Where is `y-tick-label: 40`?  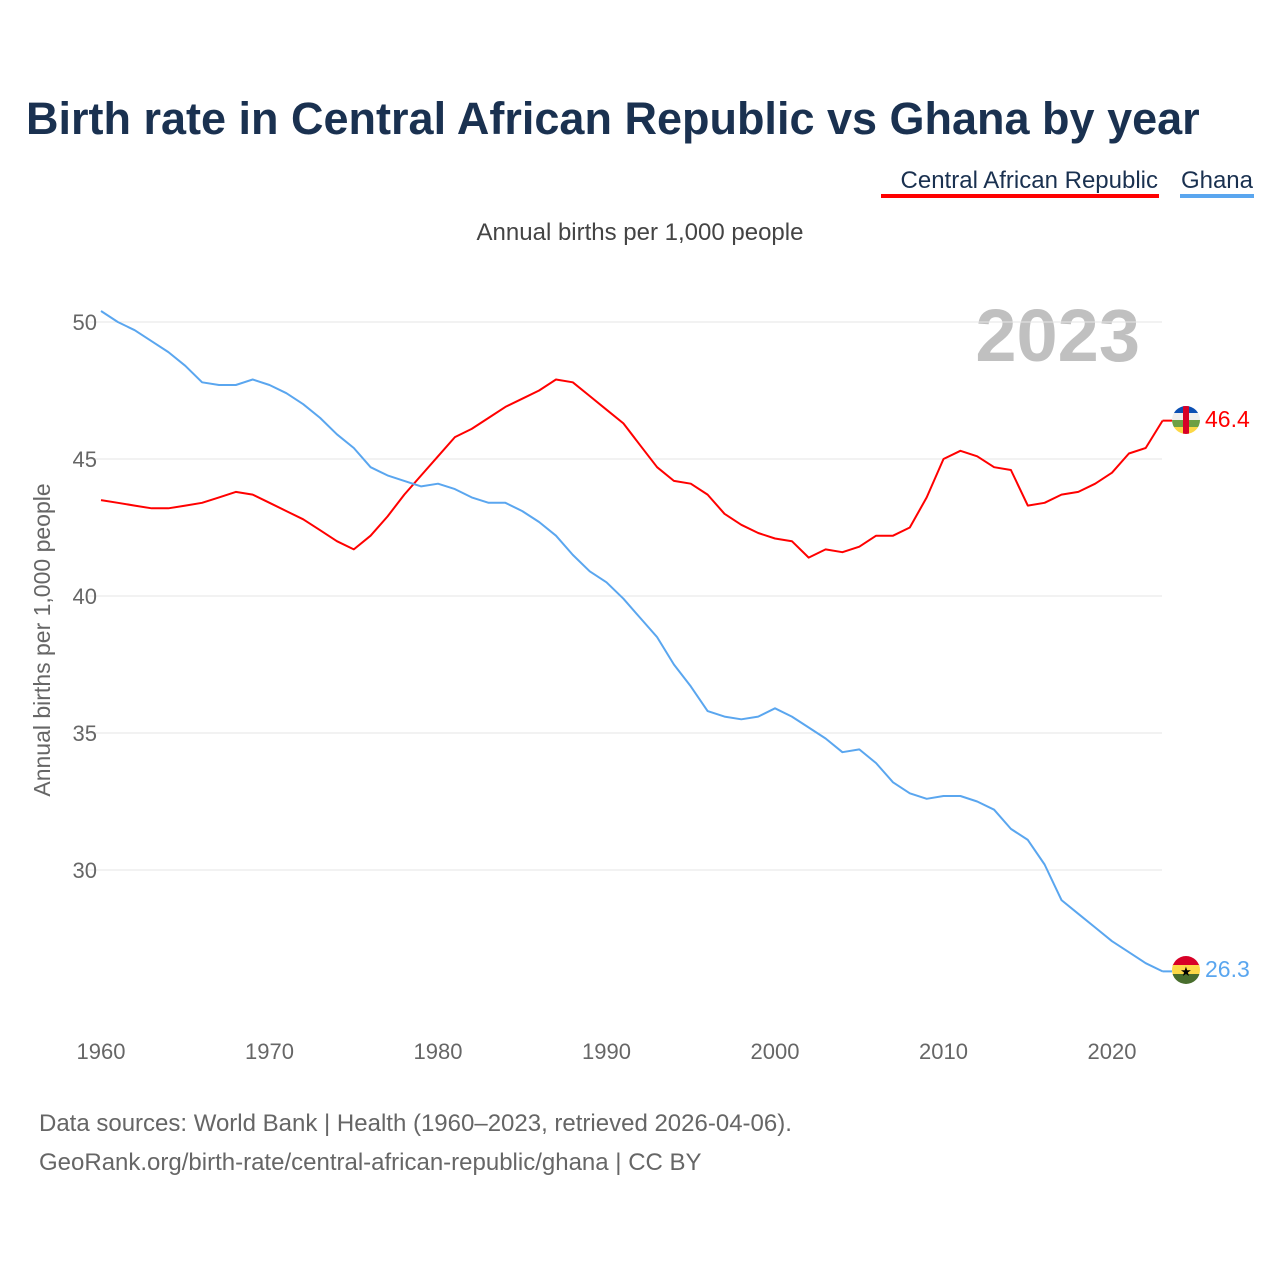 y-tick-label: 40 is located at coordinates (85, 596).